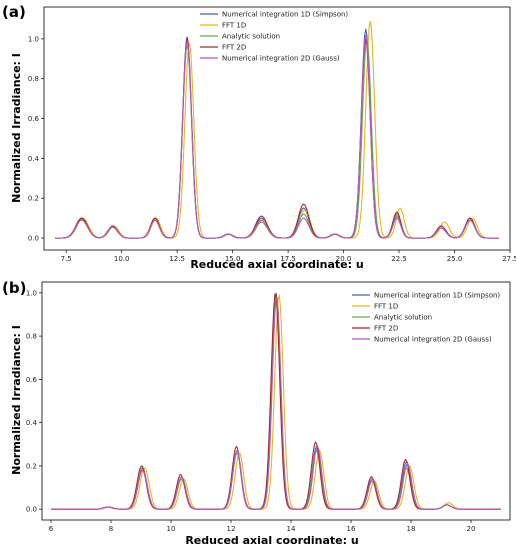 This screenshot has height=550, width=516. I want to click on panel-b-xtick-label: 18, so click(411, 529).